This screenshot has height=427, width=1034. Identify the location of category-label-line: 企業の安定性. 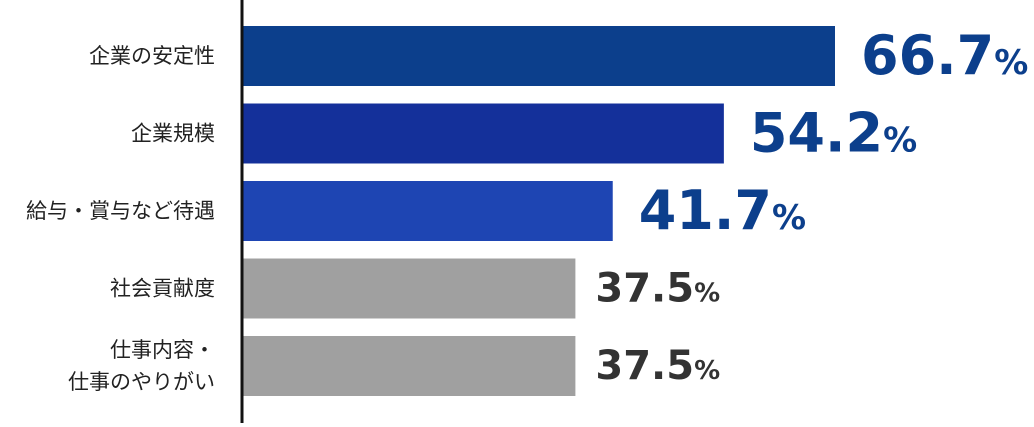
(152, 56).